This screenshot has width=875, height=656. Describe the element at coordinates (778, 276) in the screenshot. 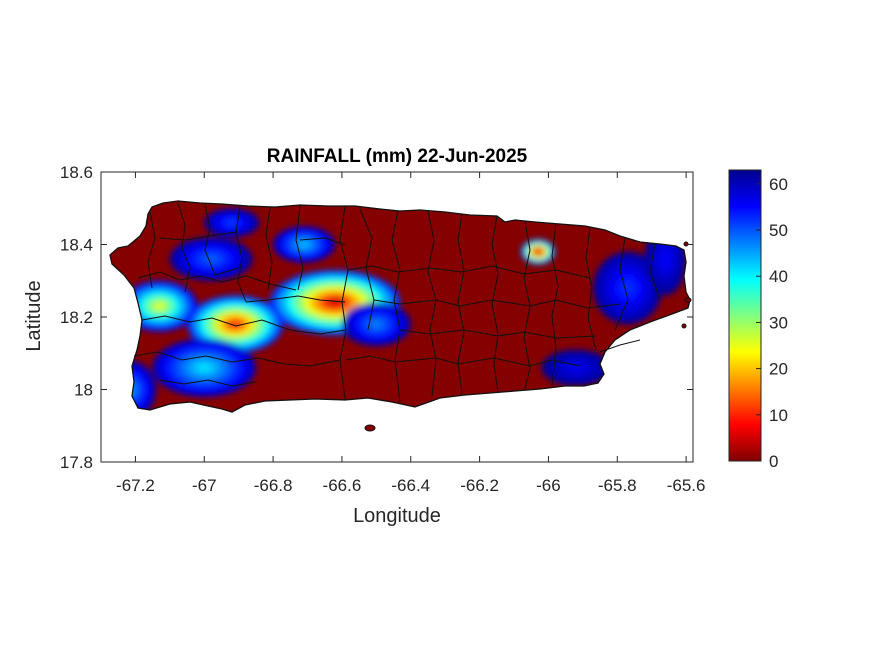

I see `colorbar-tick-label: 40` at that location.